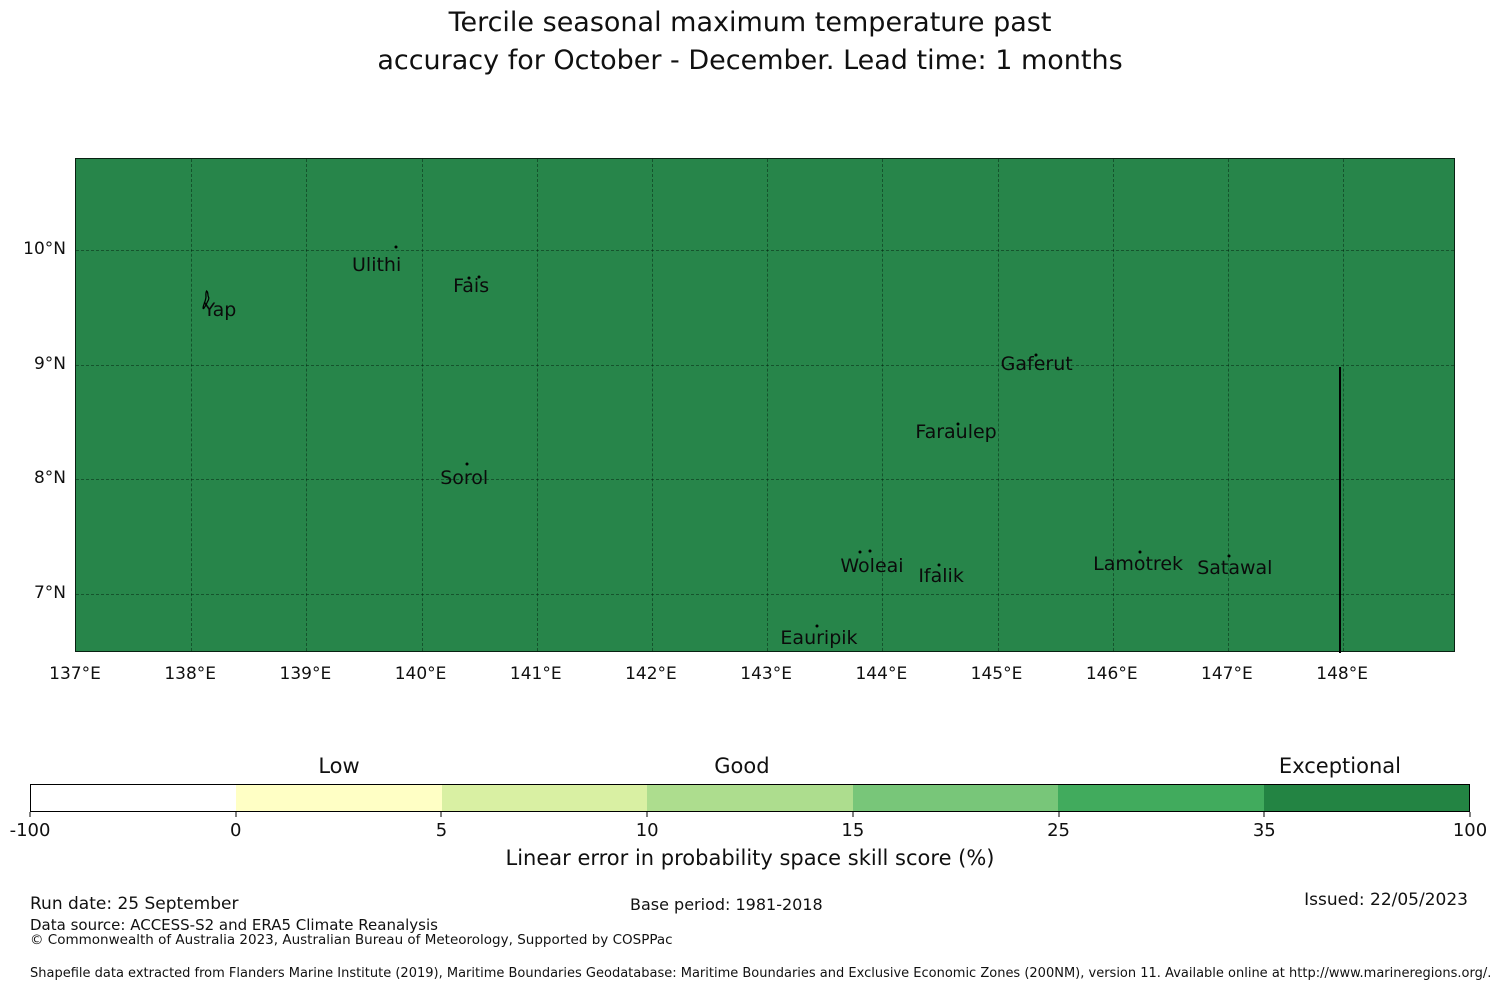 The height and width of the screenshot is (990, 1500). I want to click on x-tick-label: 142°E, so click(651, 674).